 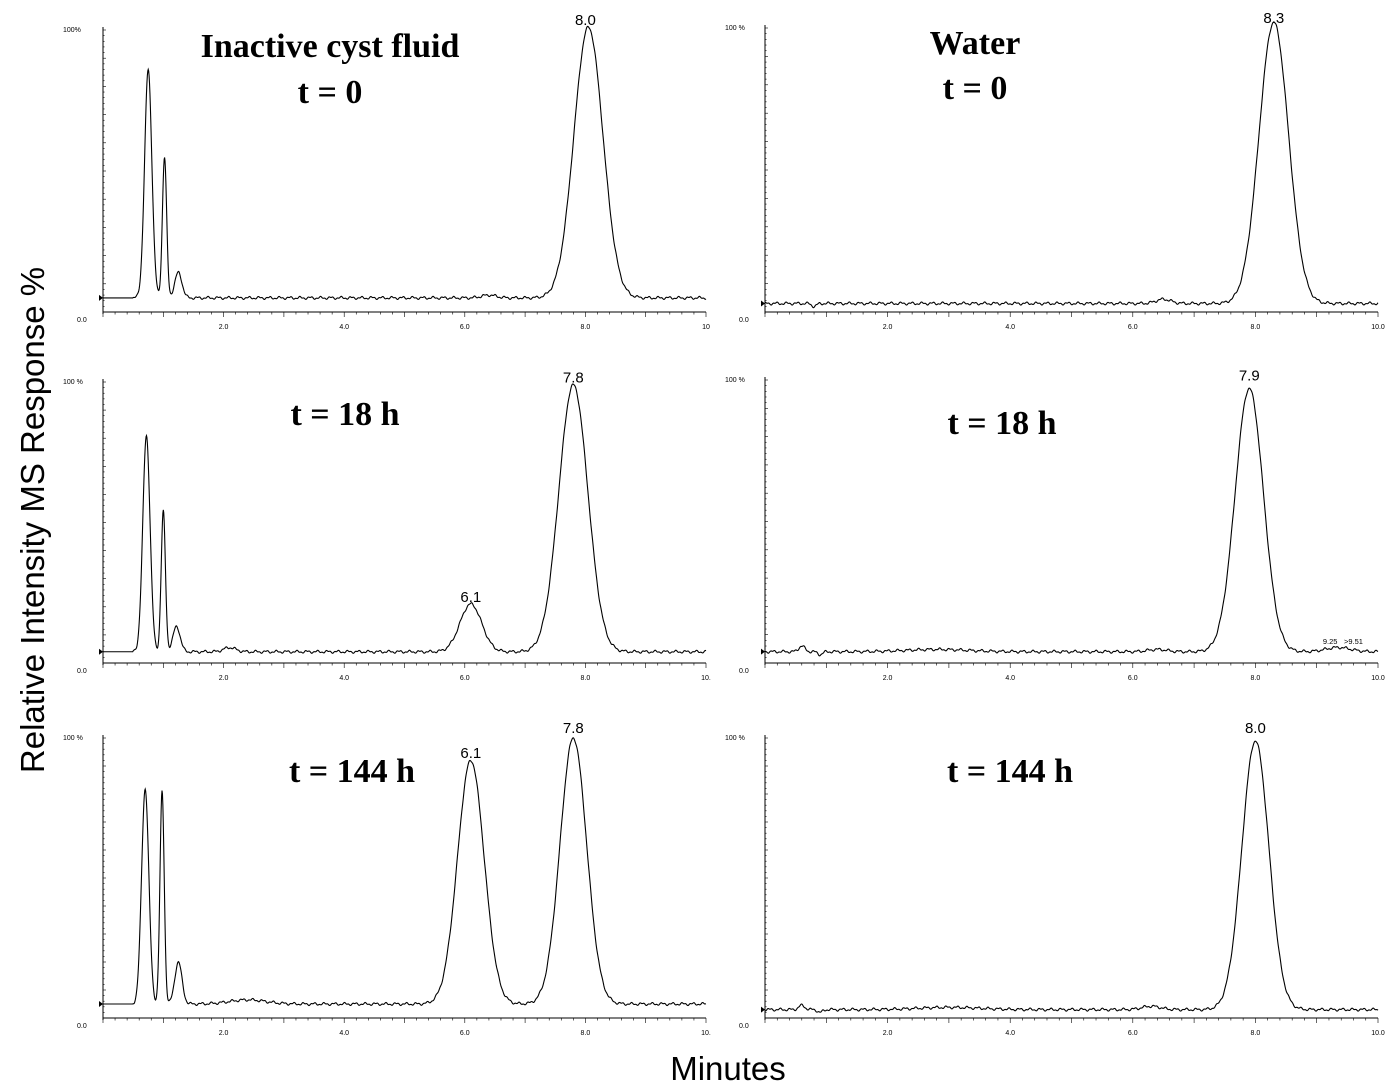 I want to click on y-top-label: 100%, so click(x=72, y=30).